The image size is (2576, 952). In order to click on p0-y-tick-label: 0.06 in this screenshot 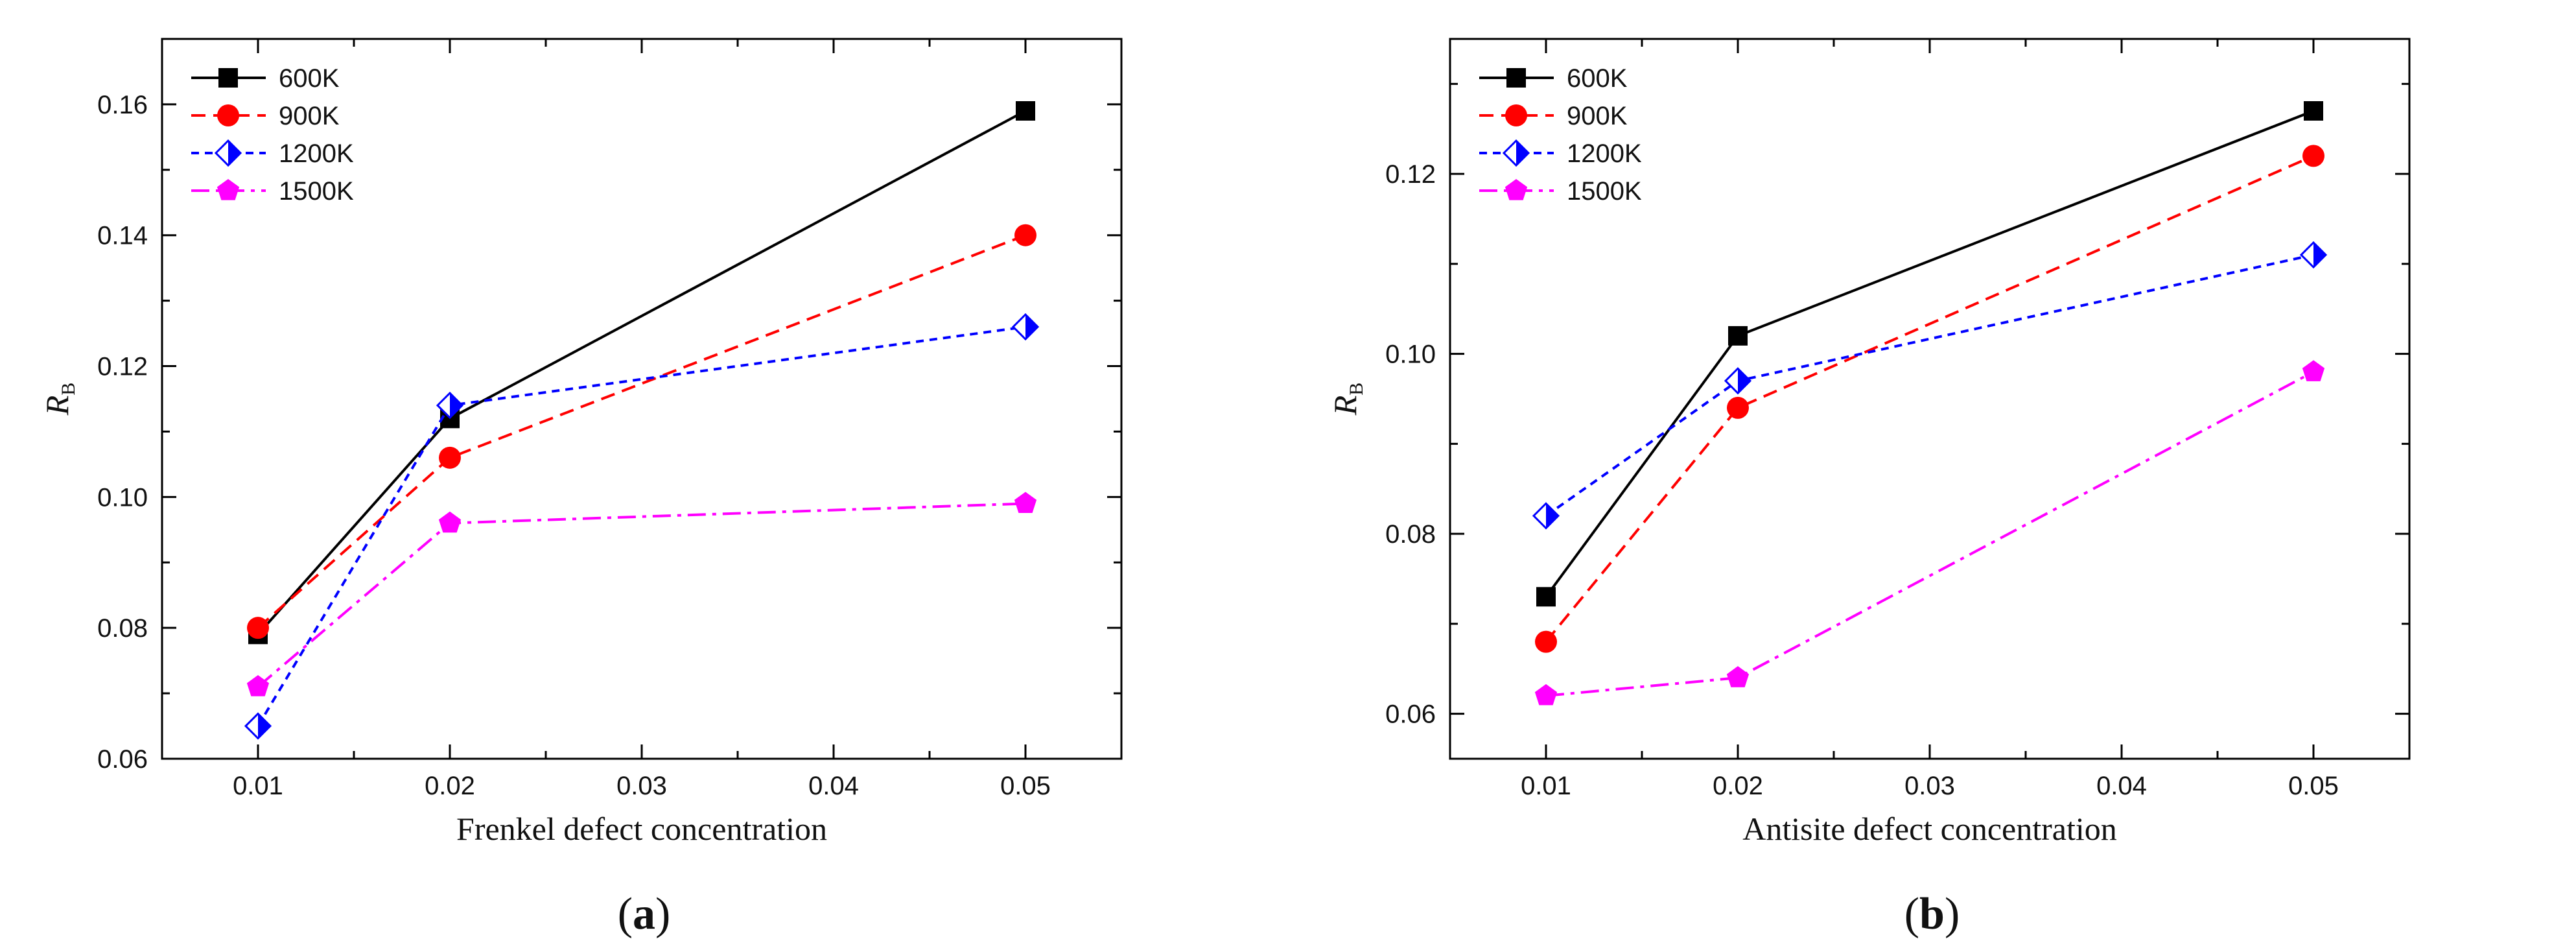, I will do `click(122, 760)`.